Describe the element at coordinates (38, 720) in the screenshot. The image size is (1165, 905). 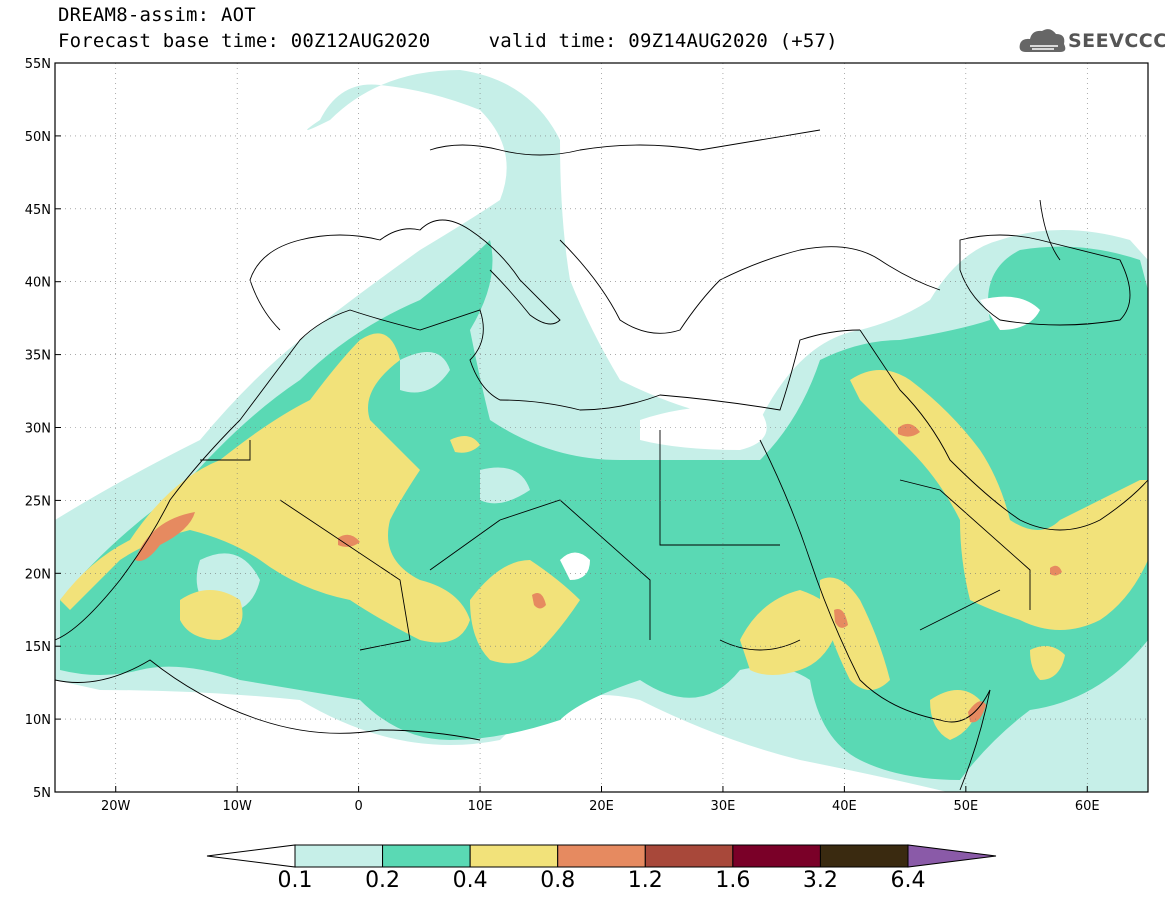
I see `lat-tick-label: 10N` at that location.